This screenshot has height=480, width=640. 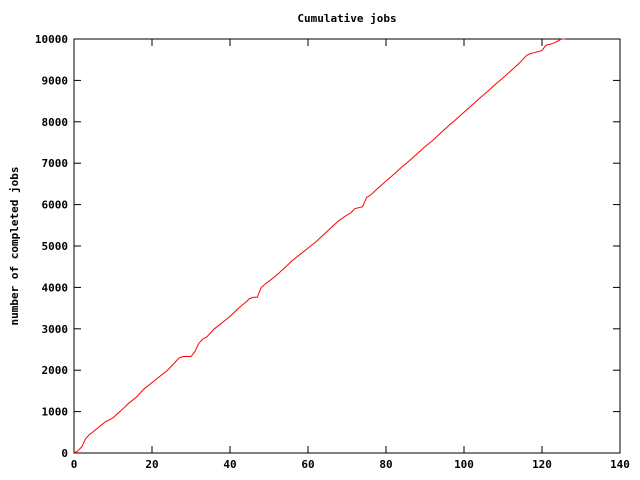 I want to click on y-axis-label: number of completed jobs, so click(x=14, y=246).